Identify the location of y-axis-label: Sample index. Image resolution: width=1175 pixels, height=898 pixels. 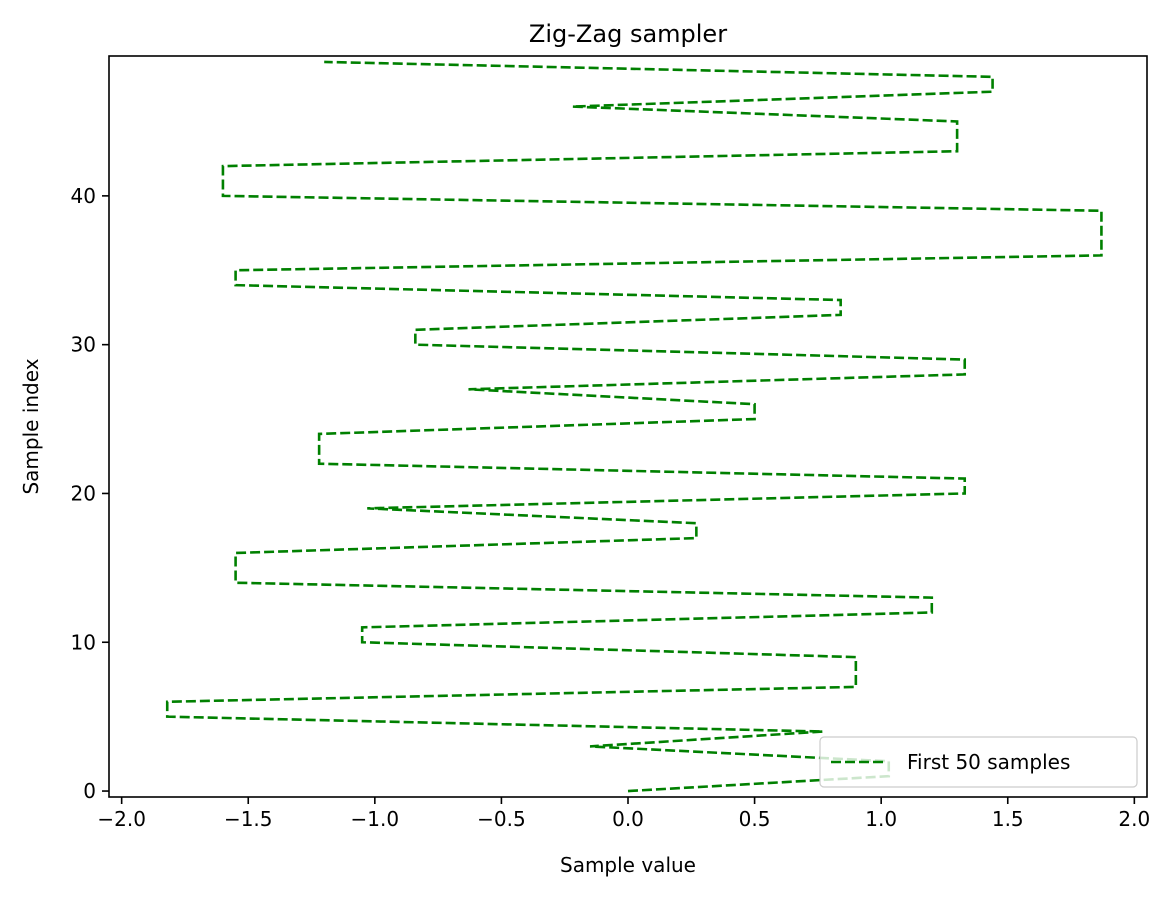
(31, 426).